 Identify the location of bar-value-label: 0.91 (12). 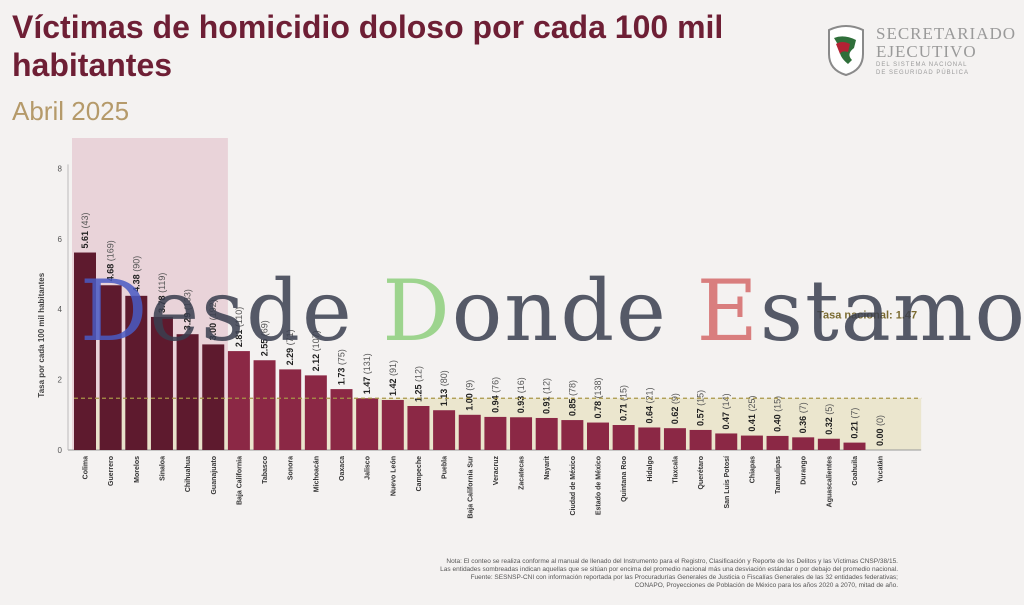
(547, 396).